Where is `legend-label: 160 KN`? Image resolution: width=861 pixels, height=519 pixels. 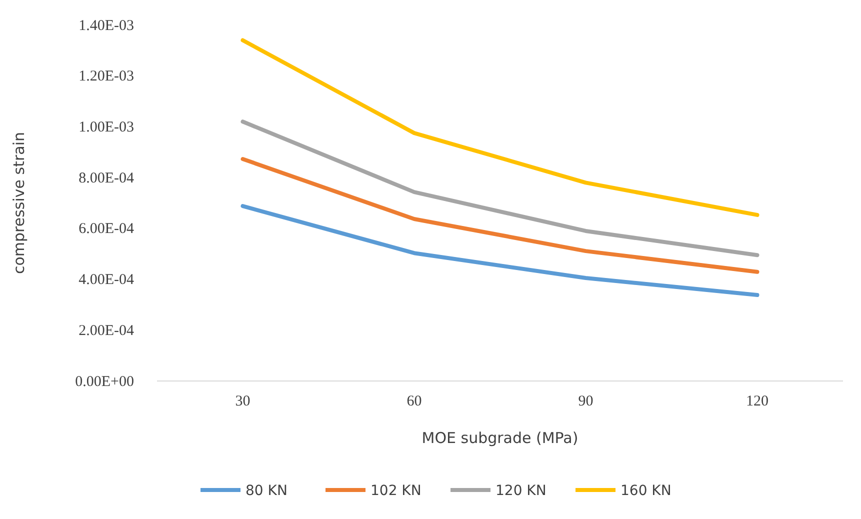
legend-label: 160 KN is located at coordinates (646, 491).